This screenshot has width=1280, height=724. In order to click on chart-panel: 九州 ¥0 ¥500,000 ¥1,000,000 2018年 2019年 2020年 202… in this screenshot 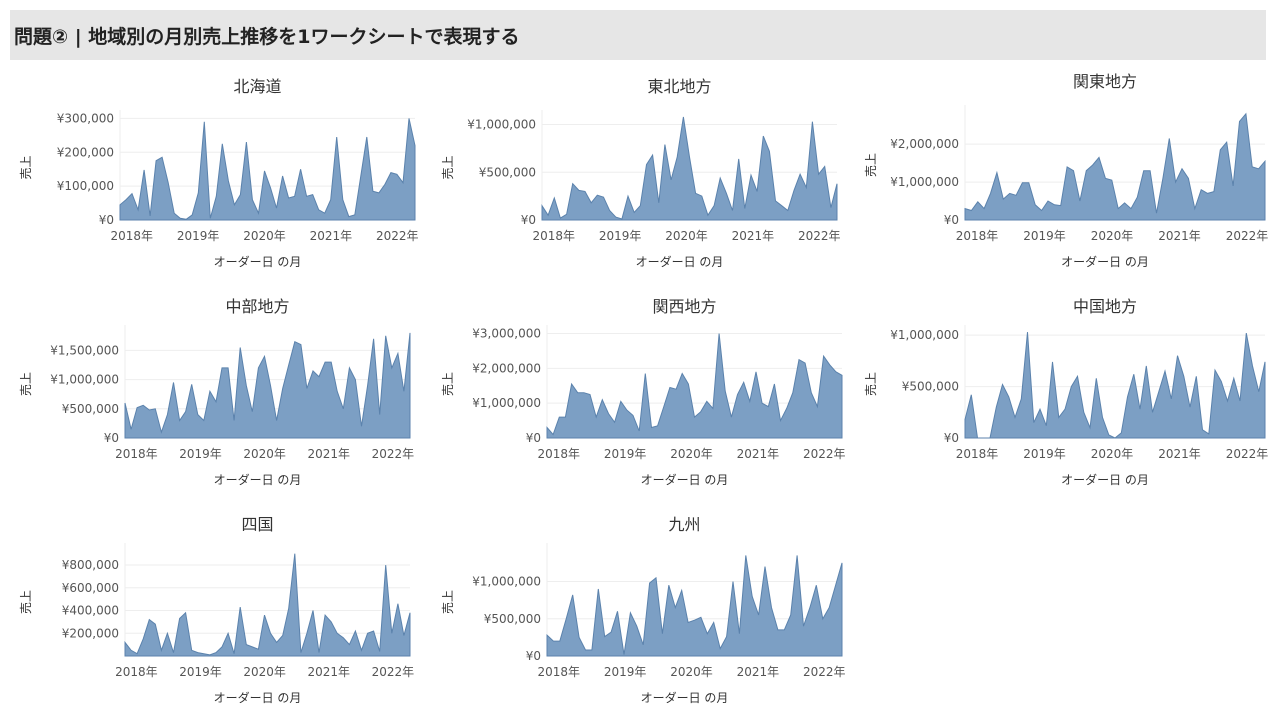, I will do `click(643, 610)`.